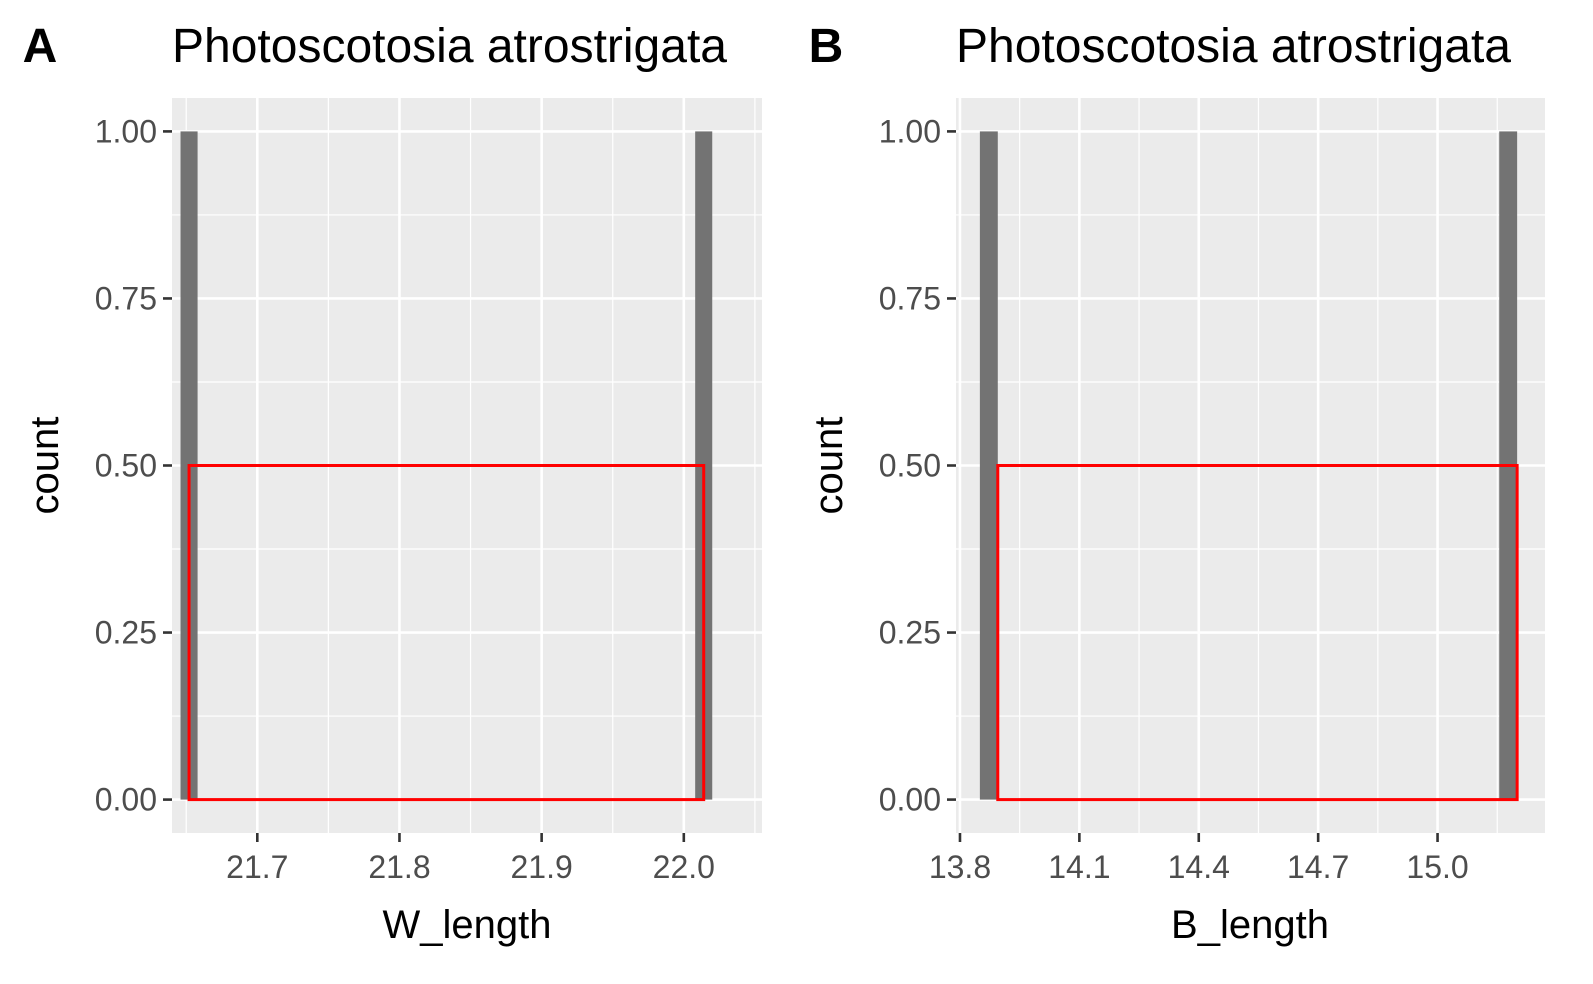  Describe the element at coordinates (960, 867) in the screenshot. I see `x-tick-label: 13.8` at that location.